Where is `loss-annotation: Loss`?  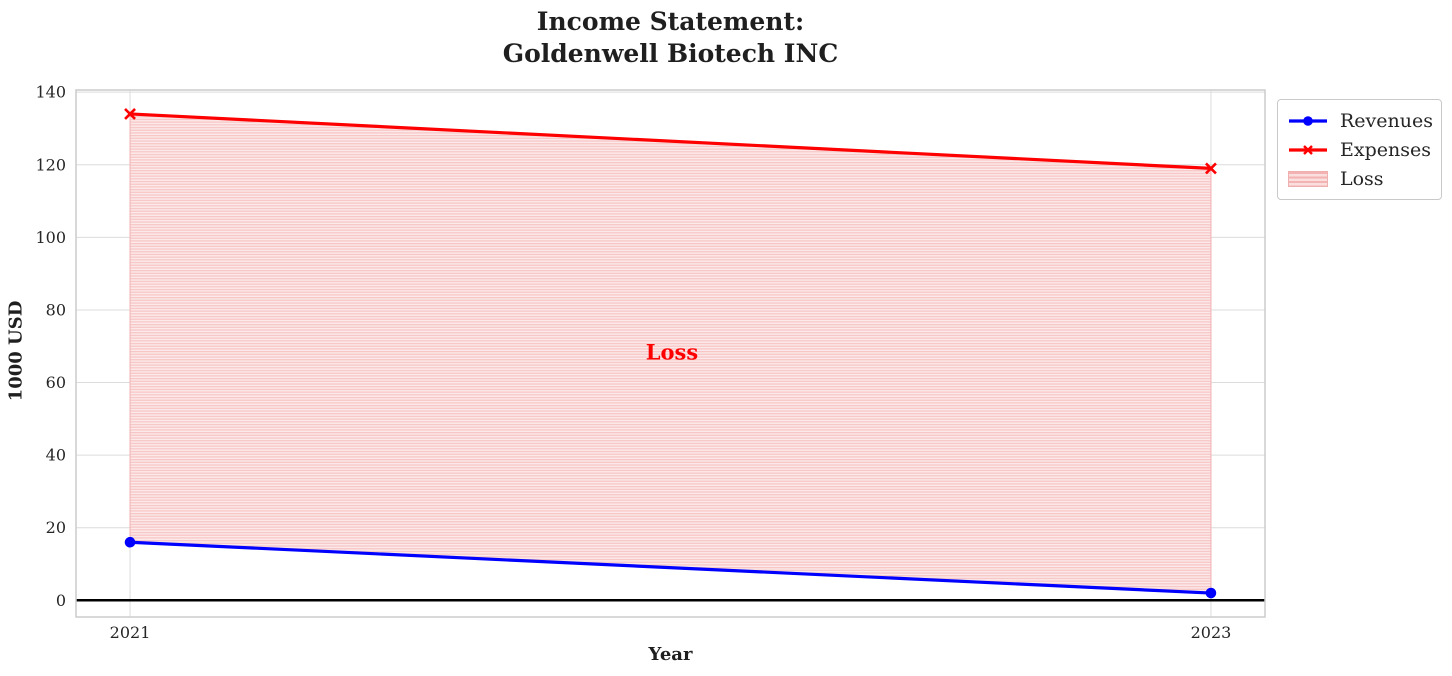
loss-annotation: Loss is located at coordinates (672, 352).